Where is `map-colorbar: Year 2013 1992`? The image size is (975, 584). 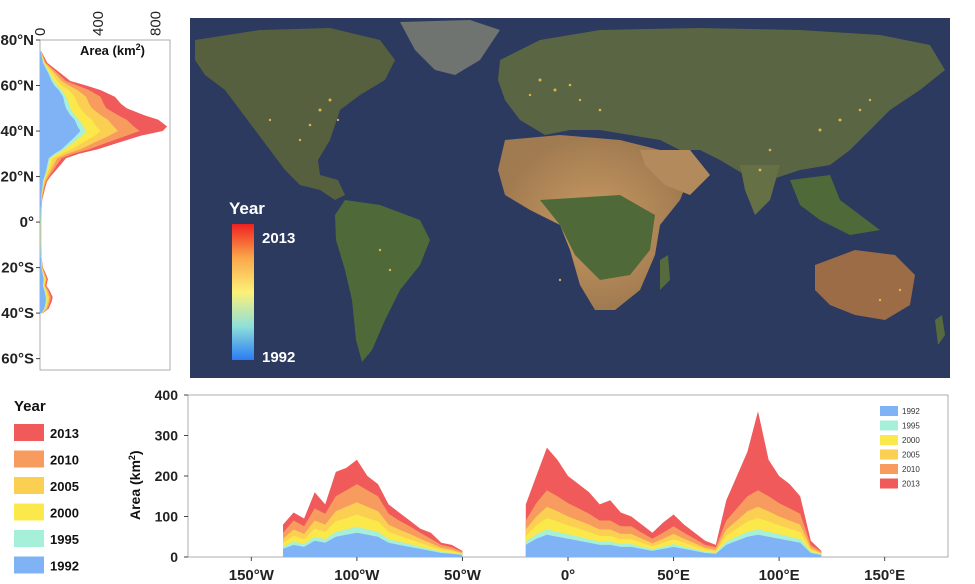 map-colorbar: Year 2013 1992 is located at coordinates (262, 282).